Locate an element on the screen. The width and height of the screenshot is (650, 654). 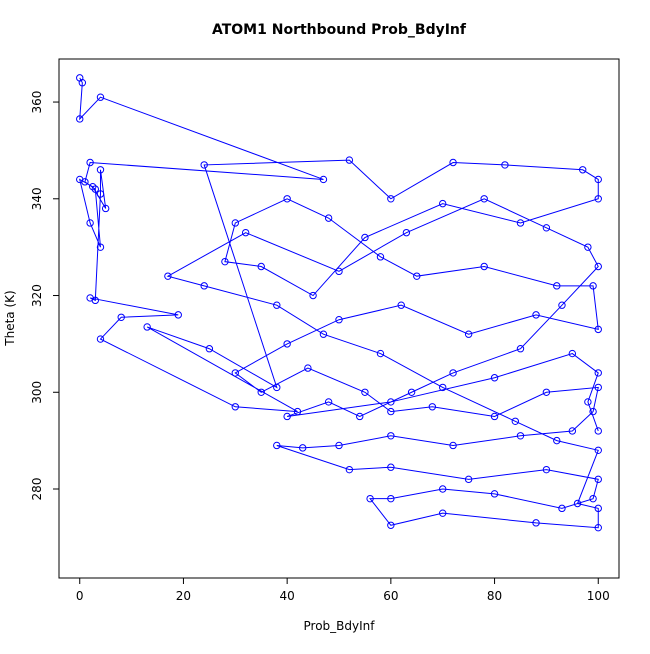
y-tick-label: 280 is located at coordinates (37, 489).